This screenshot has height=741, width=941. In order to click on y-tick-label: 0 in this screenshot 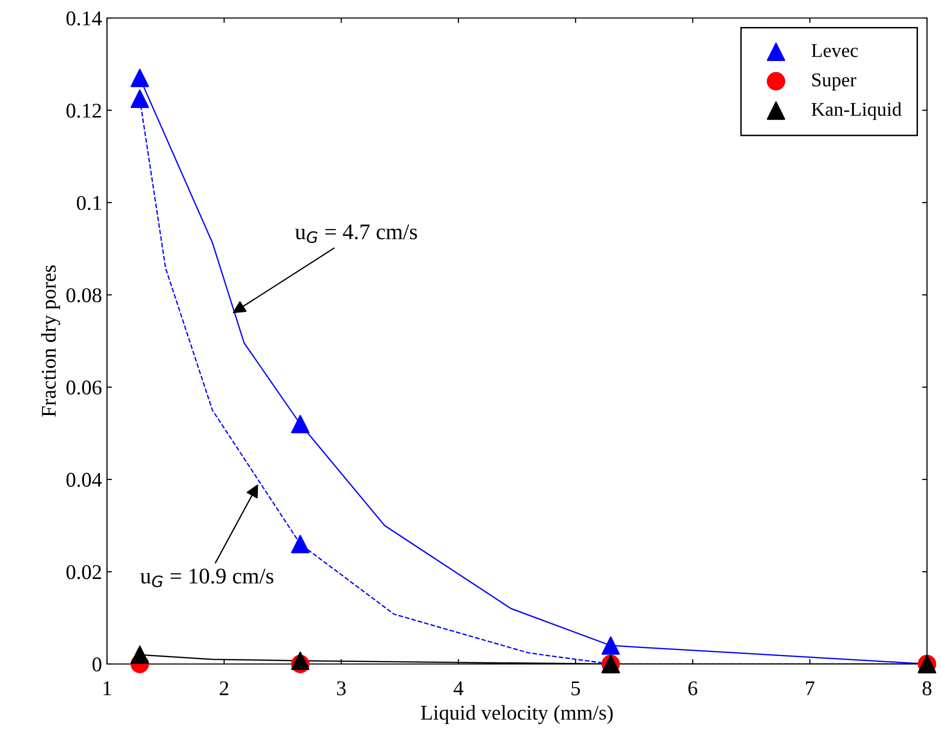, I will do `click(97, 664)`.